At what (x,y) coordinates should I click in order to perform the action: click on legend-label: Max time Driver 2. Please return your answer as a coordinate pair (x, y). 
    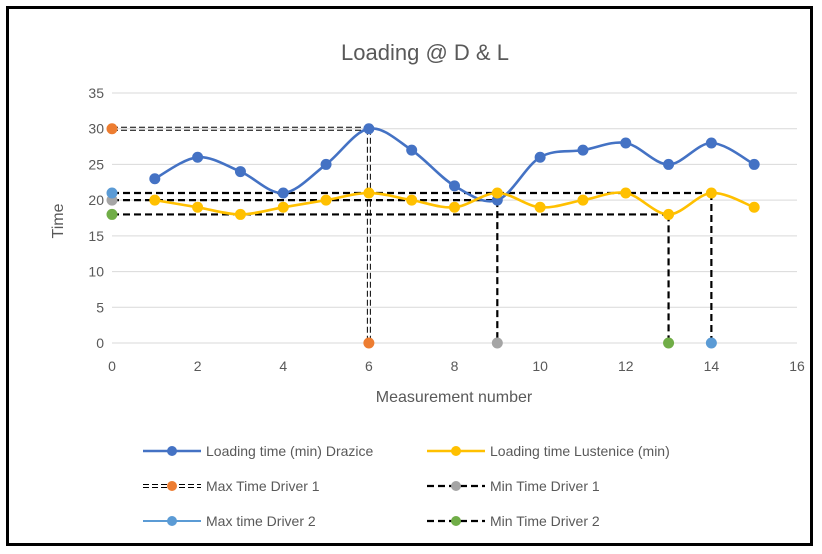
    Looking at the image, I should click on (261, 521).